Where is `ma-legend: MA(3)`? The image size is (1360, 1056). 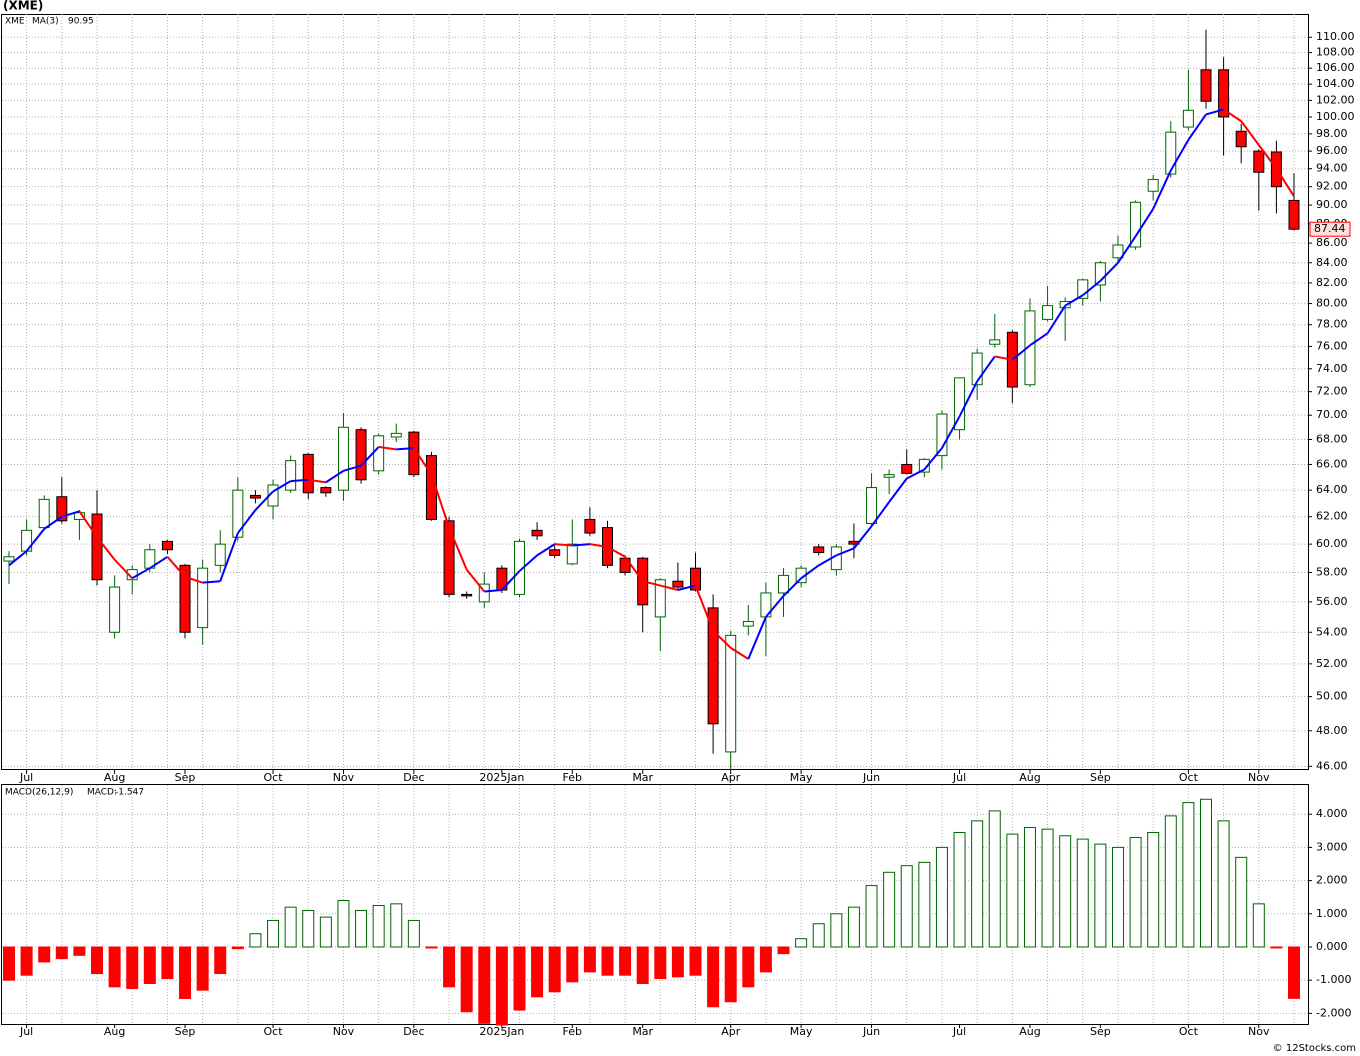
ma-legend: MA(3) is located at coordinates (45, 22).